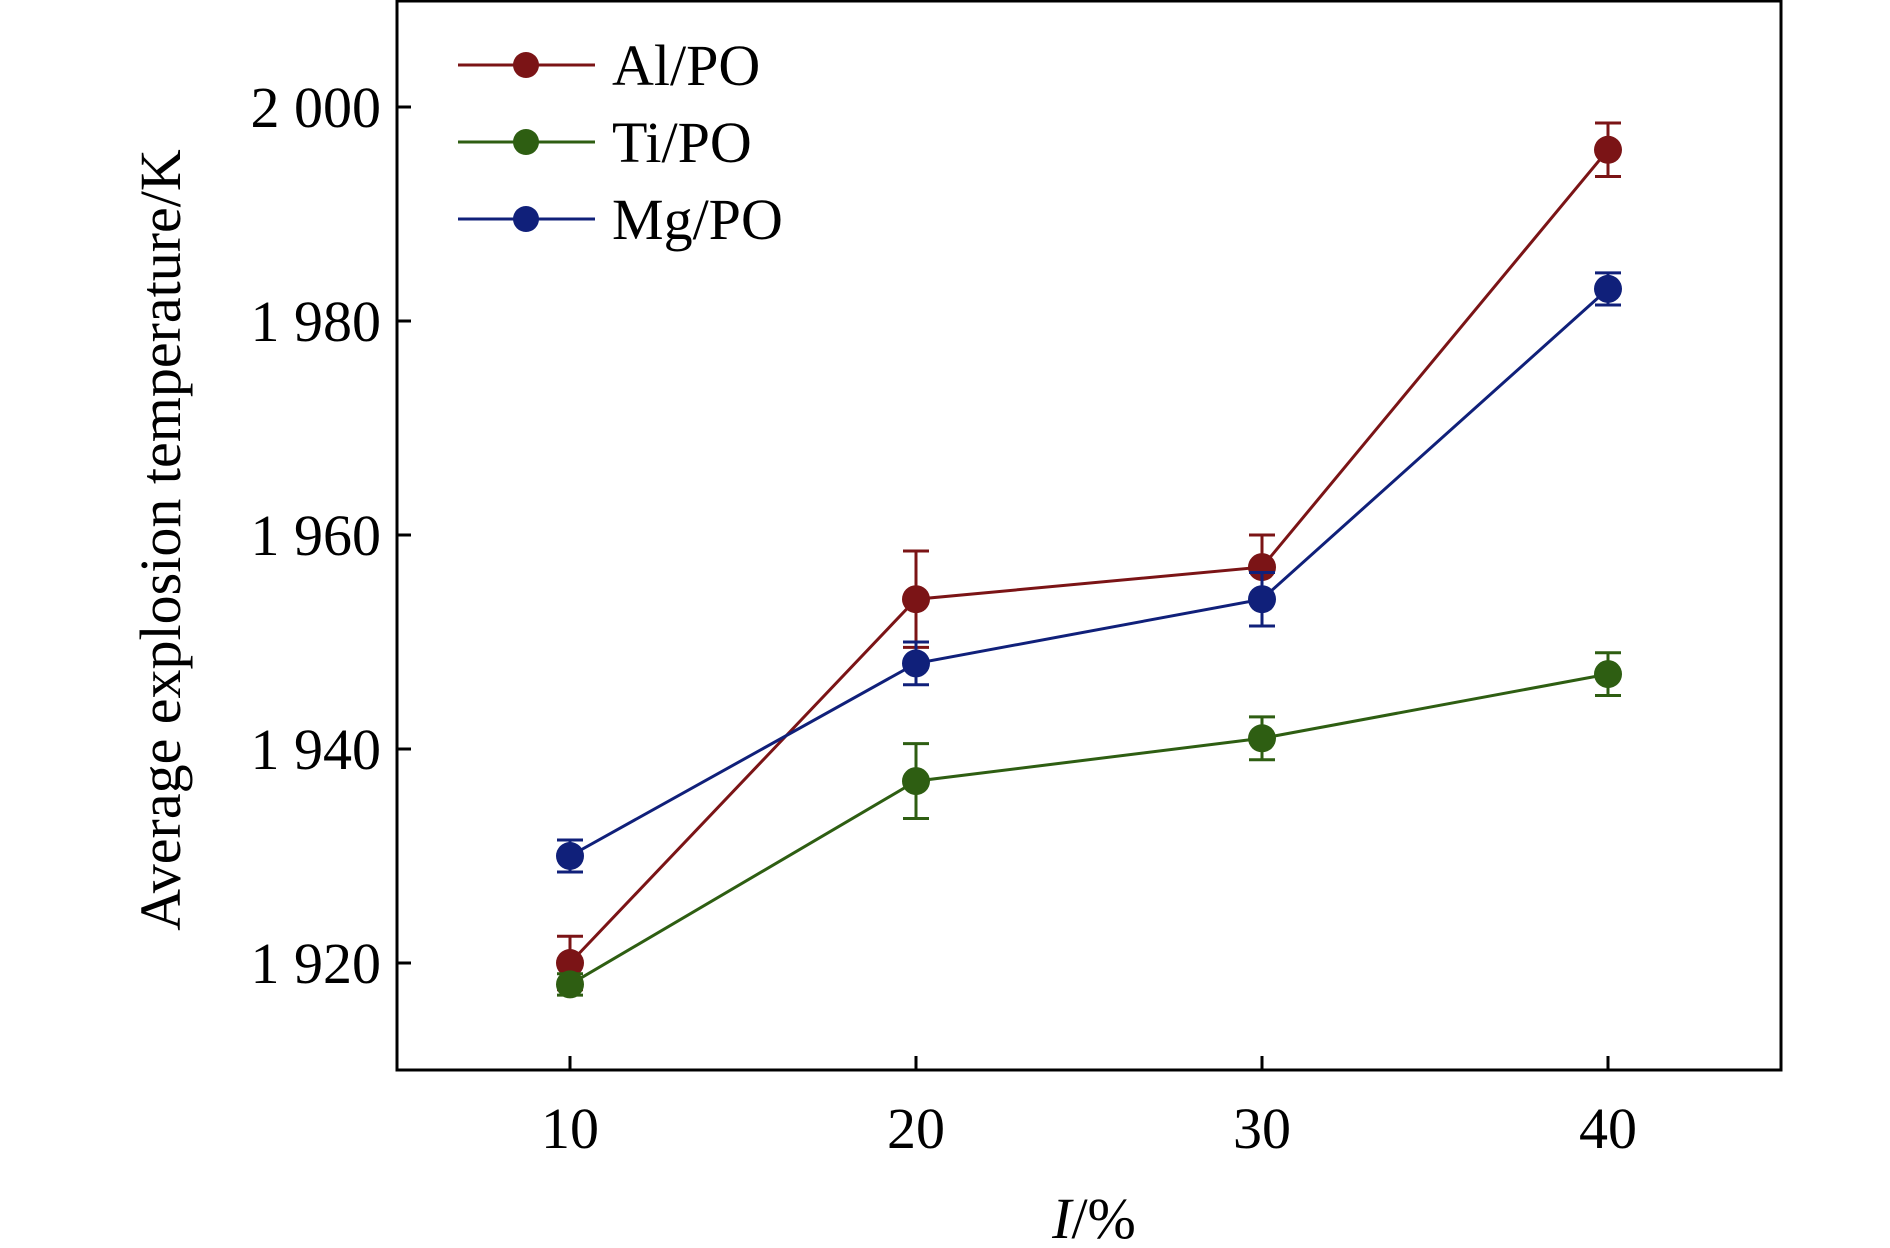 Image resolution: width=1890 pixels, height=1248 pixels. What do you see at coordinates (1062, 1217) in the screenshot?
I see `x-axis-title-italic: I` at bounding box center [1062, 1217].